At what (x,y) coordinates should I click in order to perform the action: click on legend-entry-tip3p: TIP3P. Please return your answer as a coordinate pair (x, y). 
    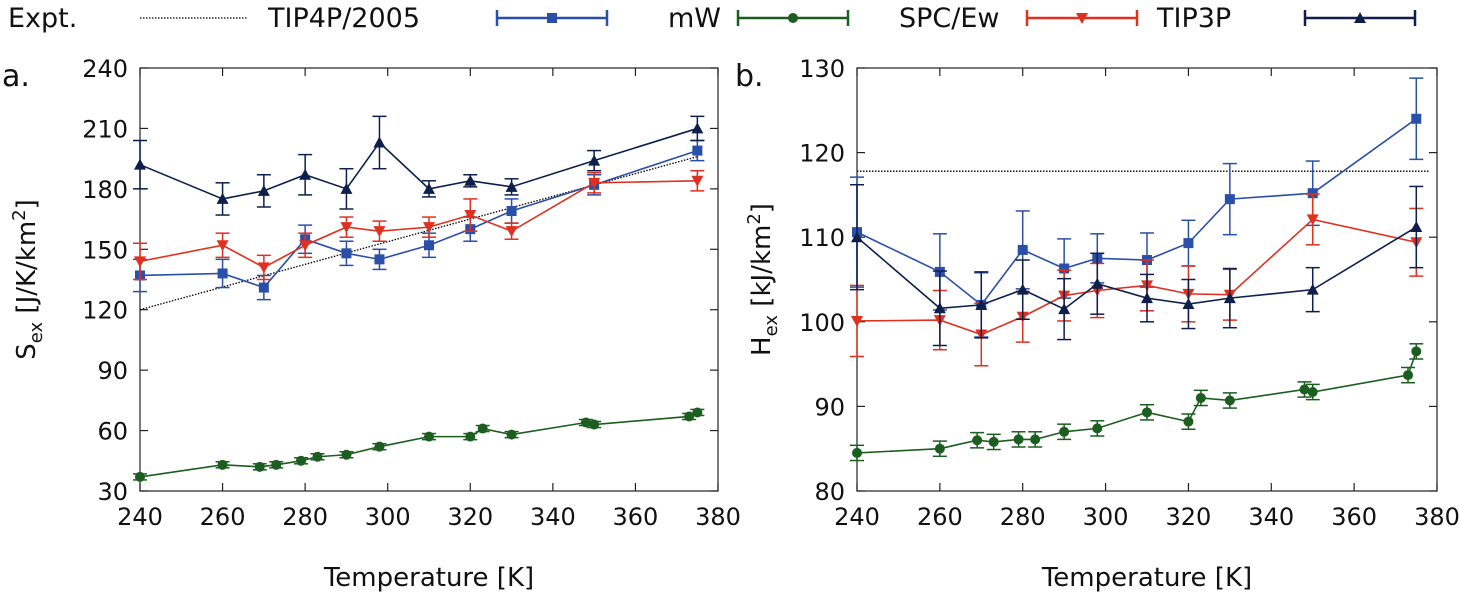
    Looking at the image, I should click on (1286, 18).